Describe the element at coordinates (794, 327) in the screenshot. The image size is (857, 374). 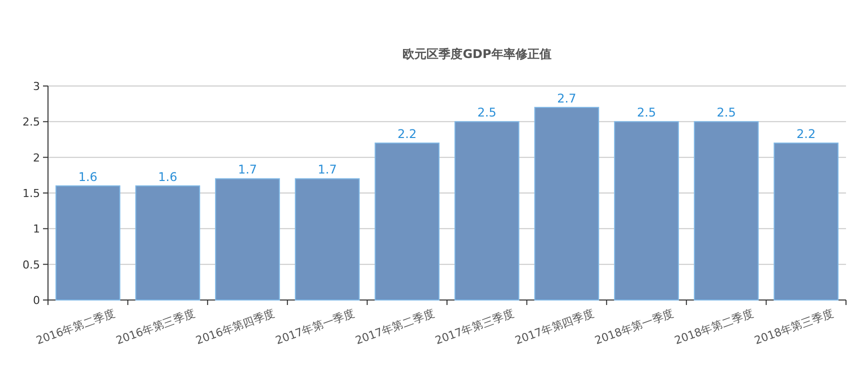
I see `x-tick-label: 2018年第三季度` at that location.